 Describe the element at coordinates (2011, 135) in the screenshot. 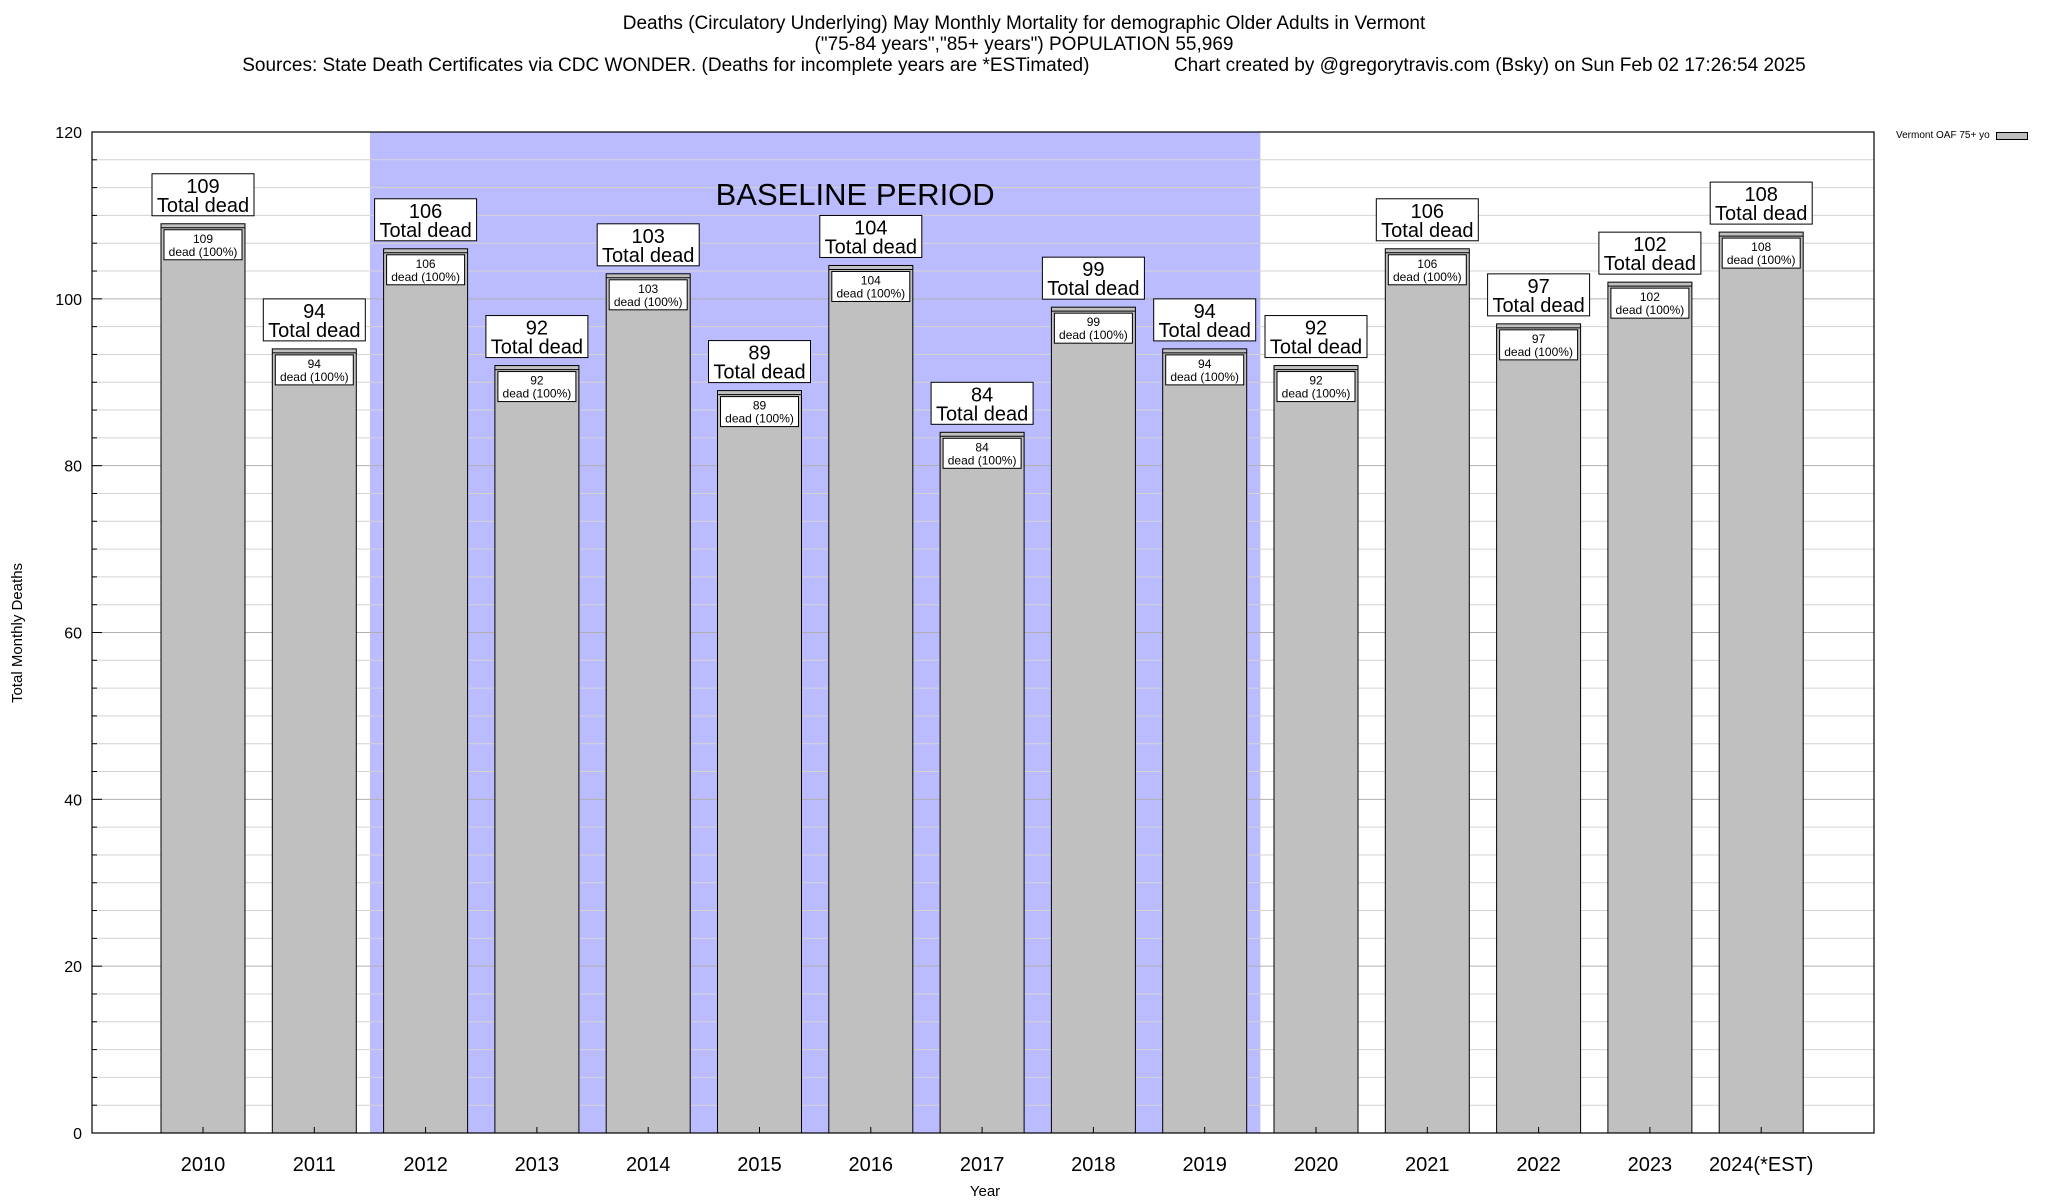

I see `legend-swatch` at that location.